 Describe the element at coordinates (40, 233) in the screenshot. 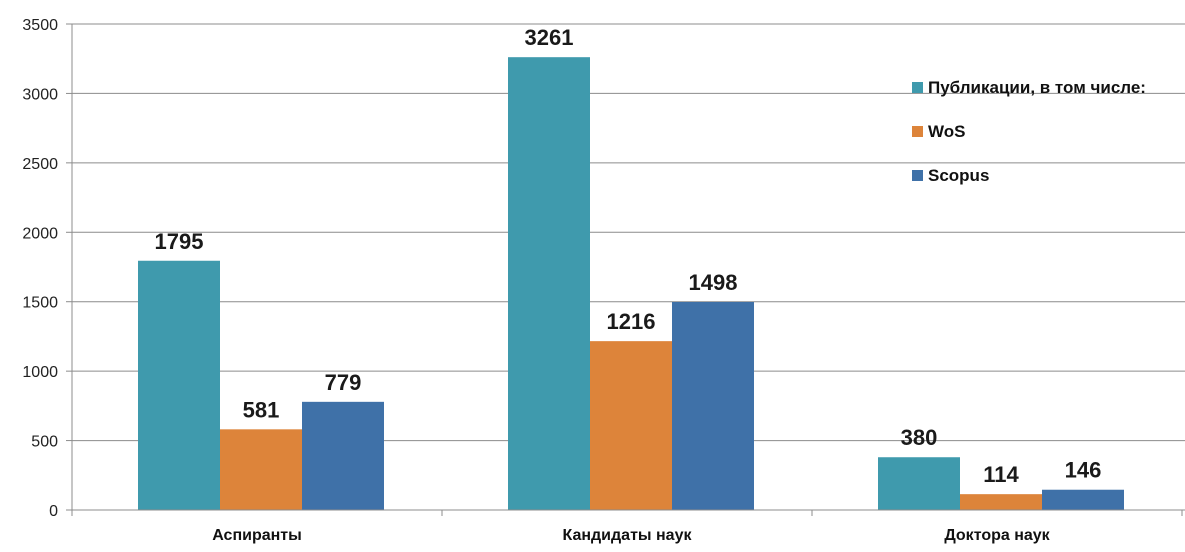

I see `y-tick-label: 2000` at that location.